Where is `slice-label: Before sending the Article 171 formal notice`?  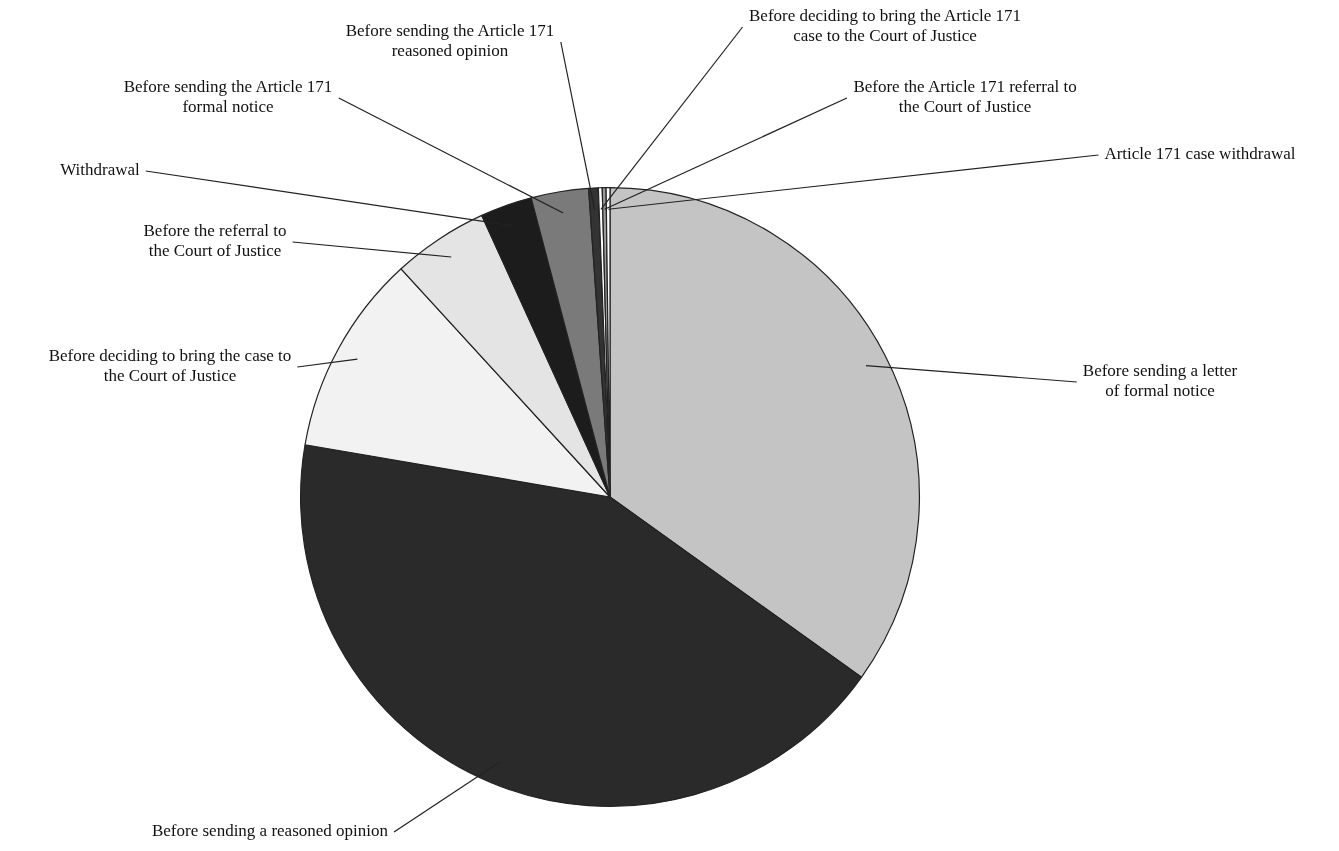
slice-label: Before sending the Article 171 formal notice is located at coordinates (228, 97).